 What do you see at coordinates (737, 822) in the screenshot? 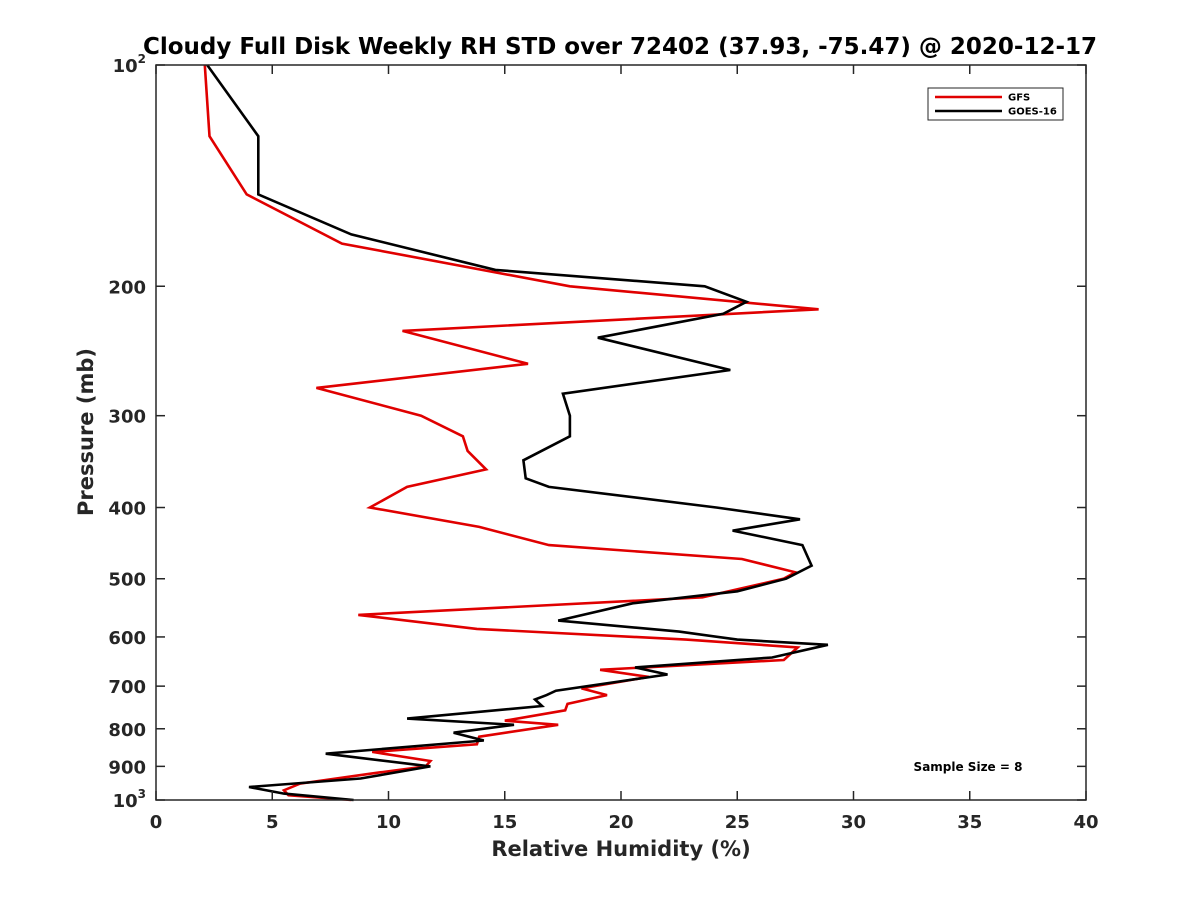
I see `x-tick-label: 25` at bounding box center [737, 822].